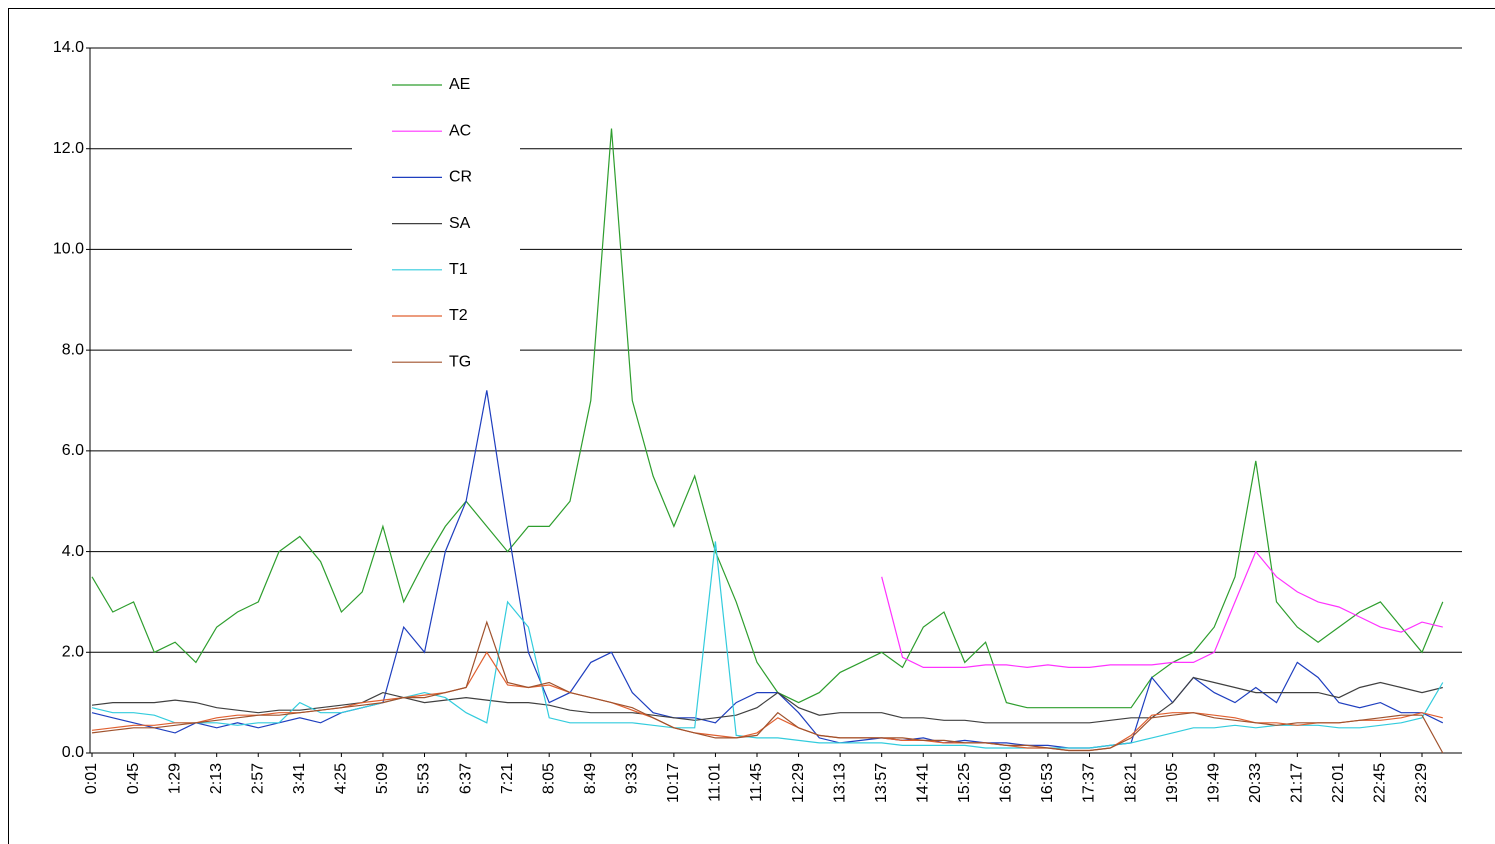 The width and height of the screenshot is (1495, 844). What do you see at coordinates (73, 752) in the screenshot?
I see `y-tick-label: 0.0` at bounding box center [73, 752].